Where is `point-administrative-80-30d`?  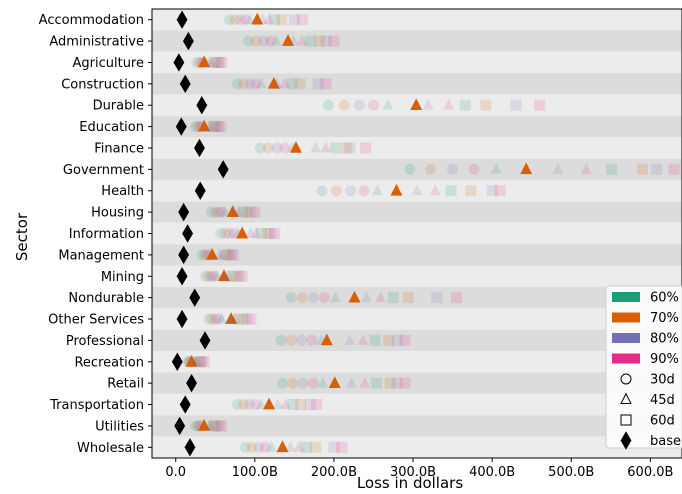
point-administrative-80-30d is located at coordinates (264, 41).